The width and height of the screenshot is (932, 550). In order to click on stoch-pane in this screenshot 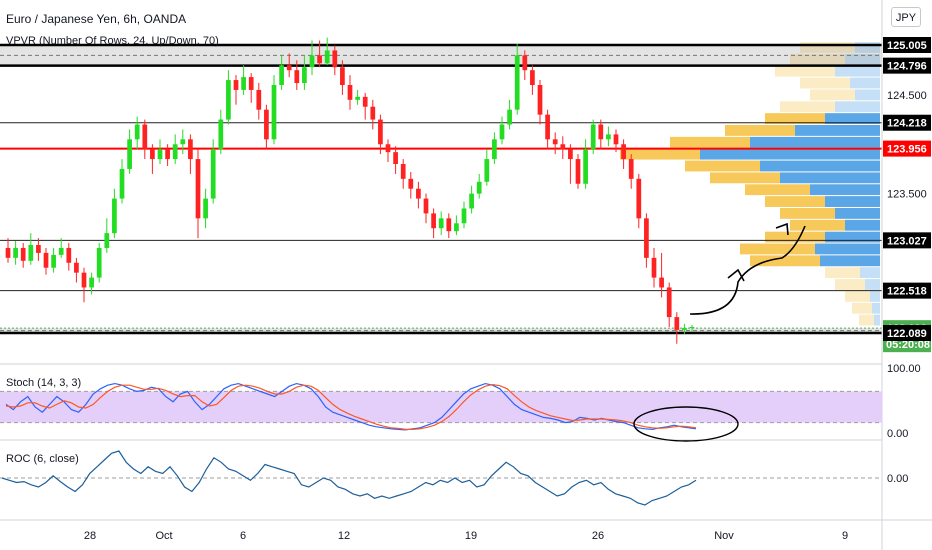, I will do `click(441, 412)`.